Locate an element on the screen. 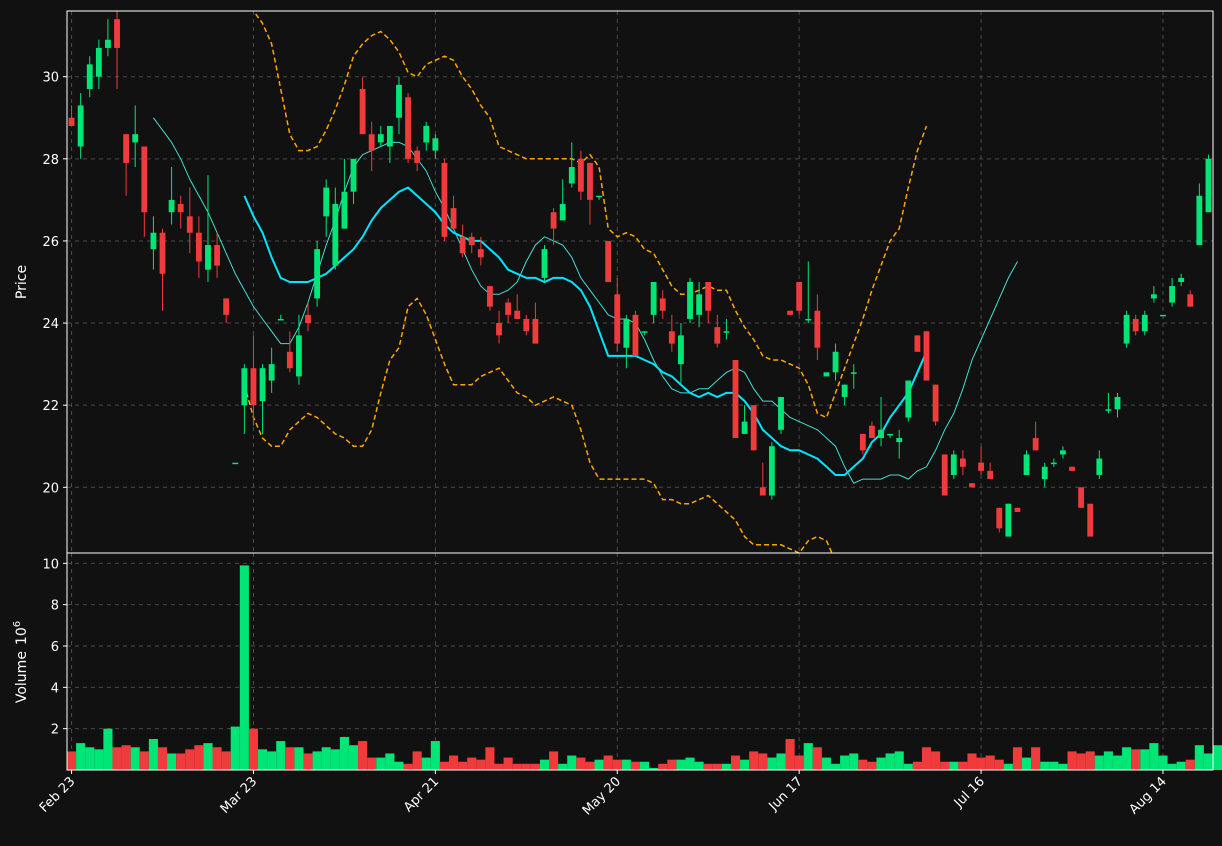 This screenshot has height=846, width=1222. price-tick-label-2: 24 is located at coordinates (50, 324).